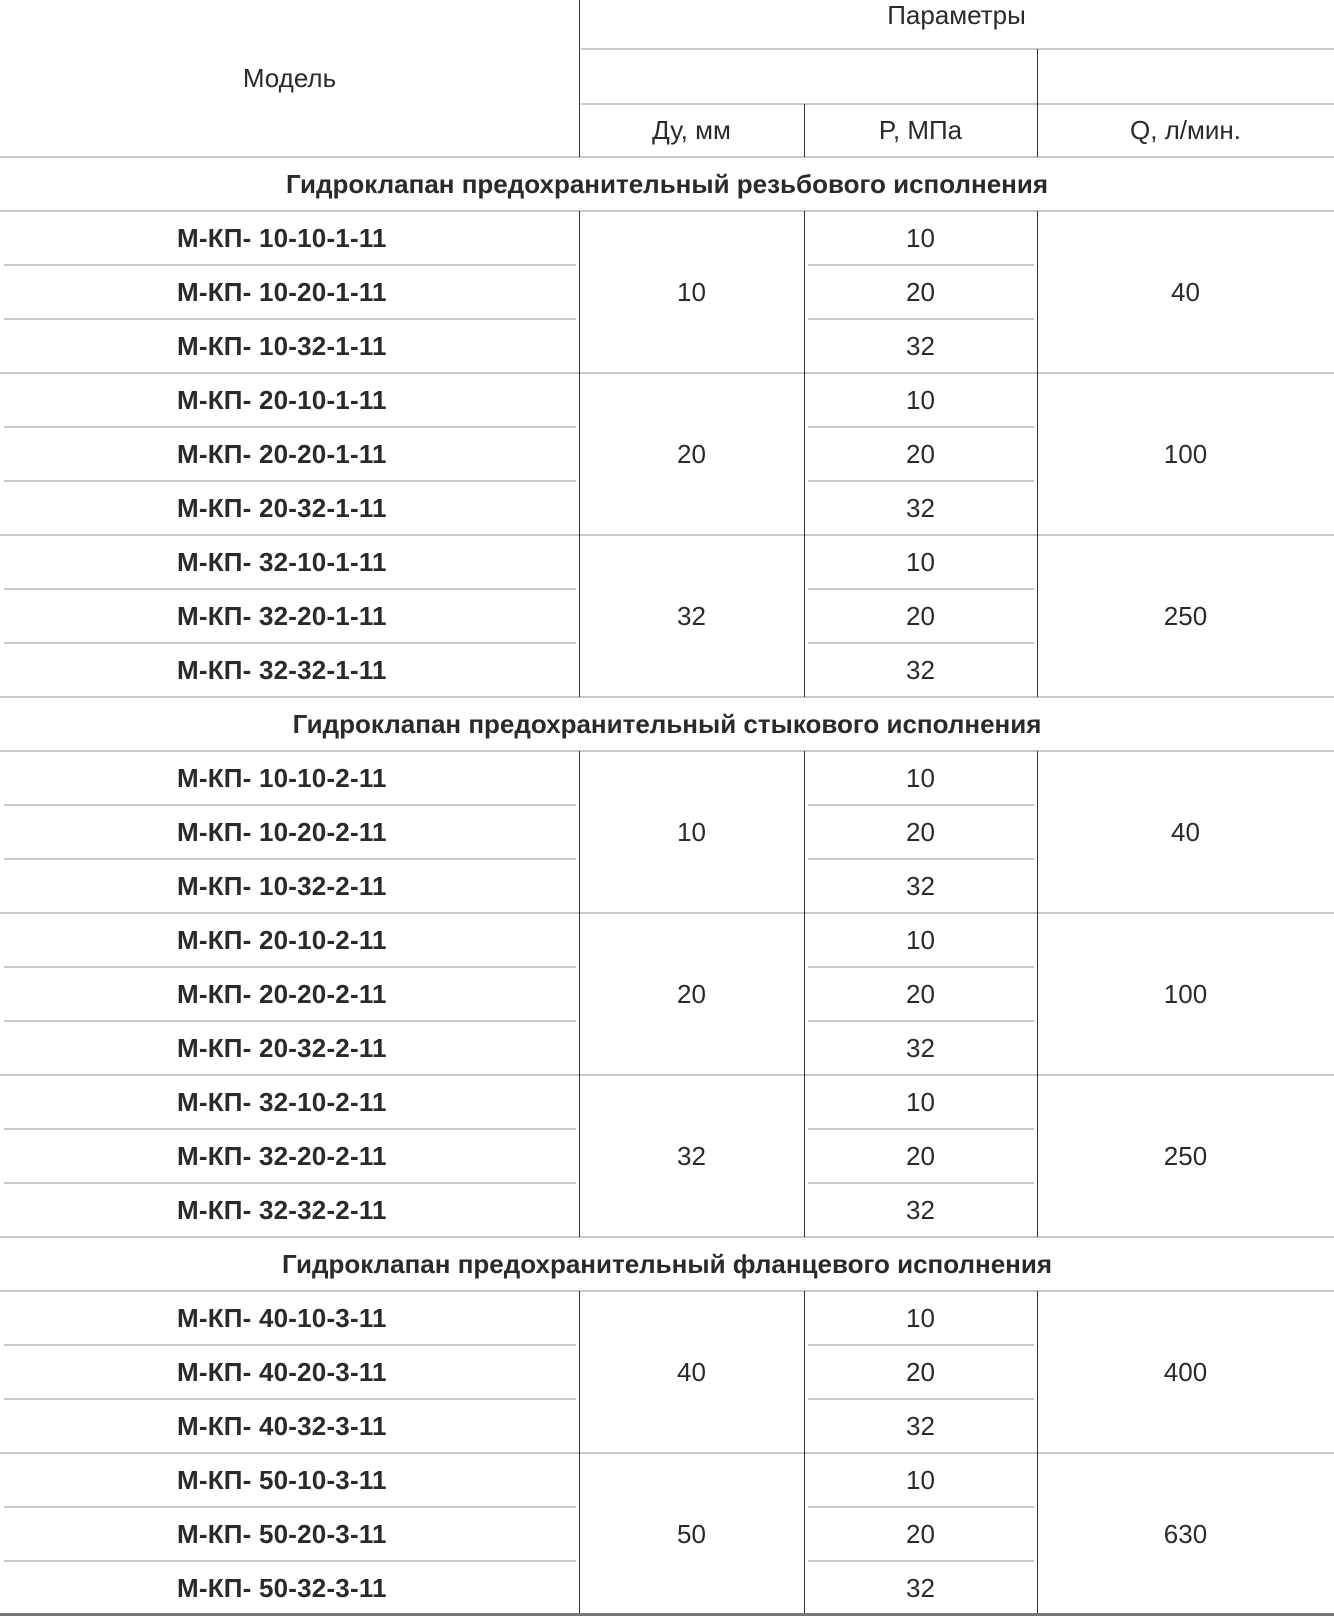 The image size is (1334, 1624). Describe the element at coordinates (1185, 1155) in the screenshot. I see `flow-cell: 250` at that location.